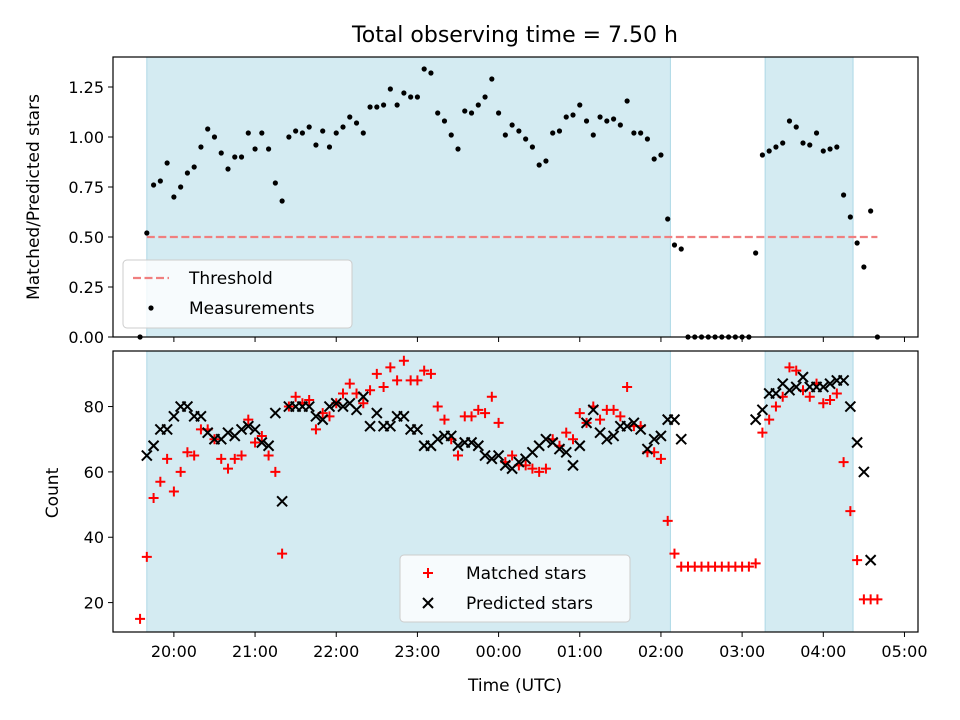 Image resolution: width=960 pixels, height=720 pixels. I want to click on chart-title: Total observing time = 7.50 h, so click(514, 35).